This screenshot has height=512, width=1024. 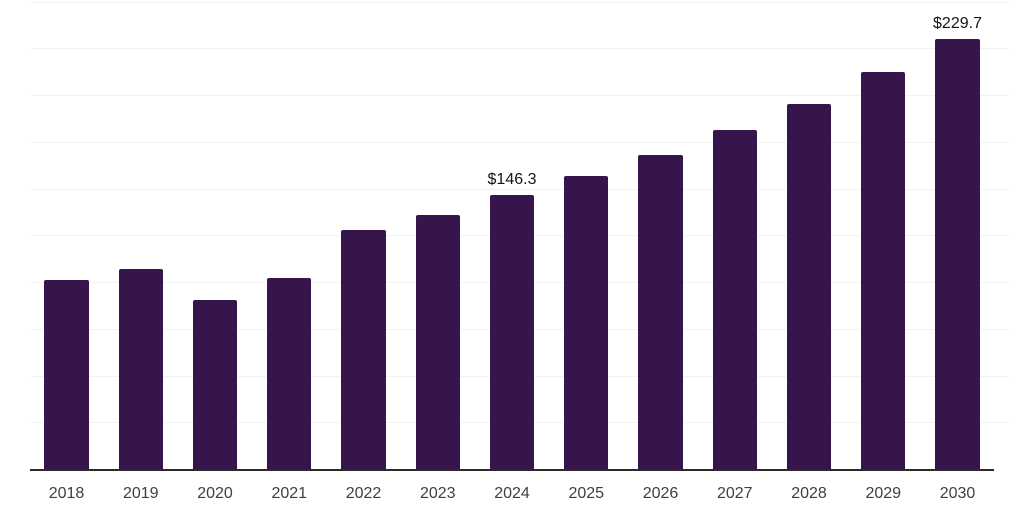 I want to click on x-tick-label-2019: 2019, so click(x=140, y=493).